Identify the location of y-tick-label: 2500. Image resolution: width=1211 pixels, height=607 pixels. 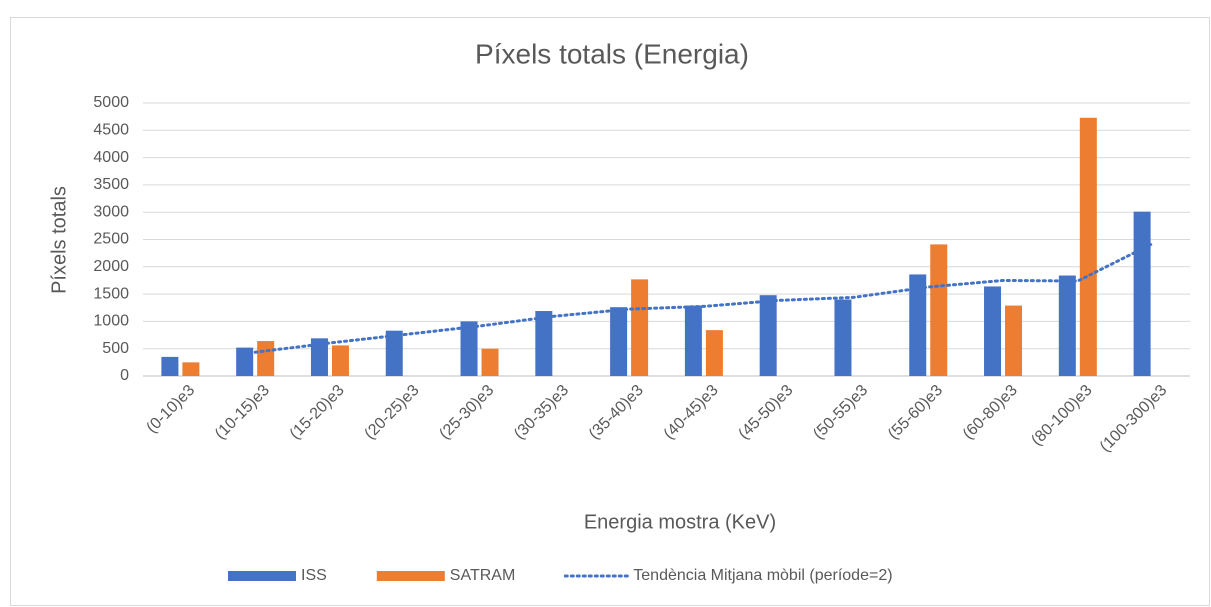
(111, 239).